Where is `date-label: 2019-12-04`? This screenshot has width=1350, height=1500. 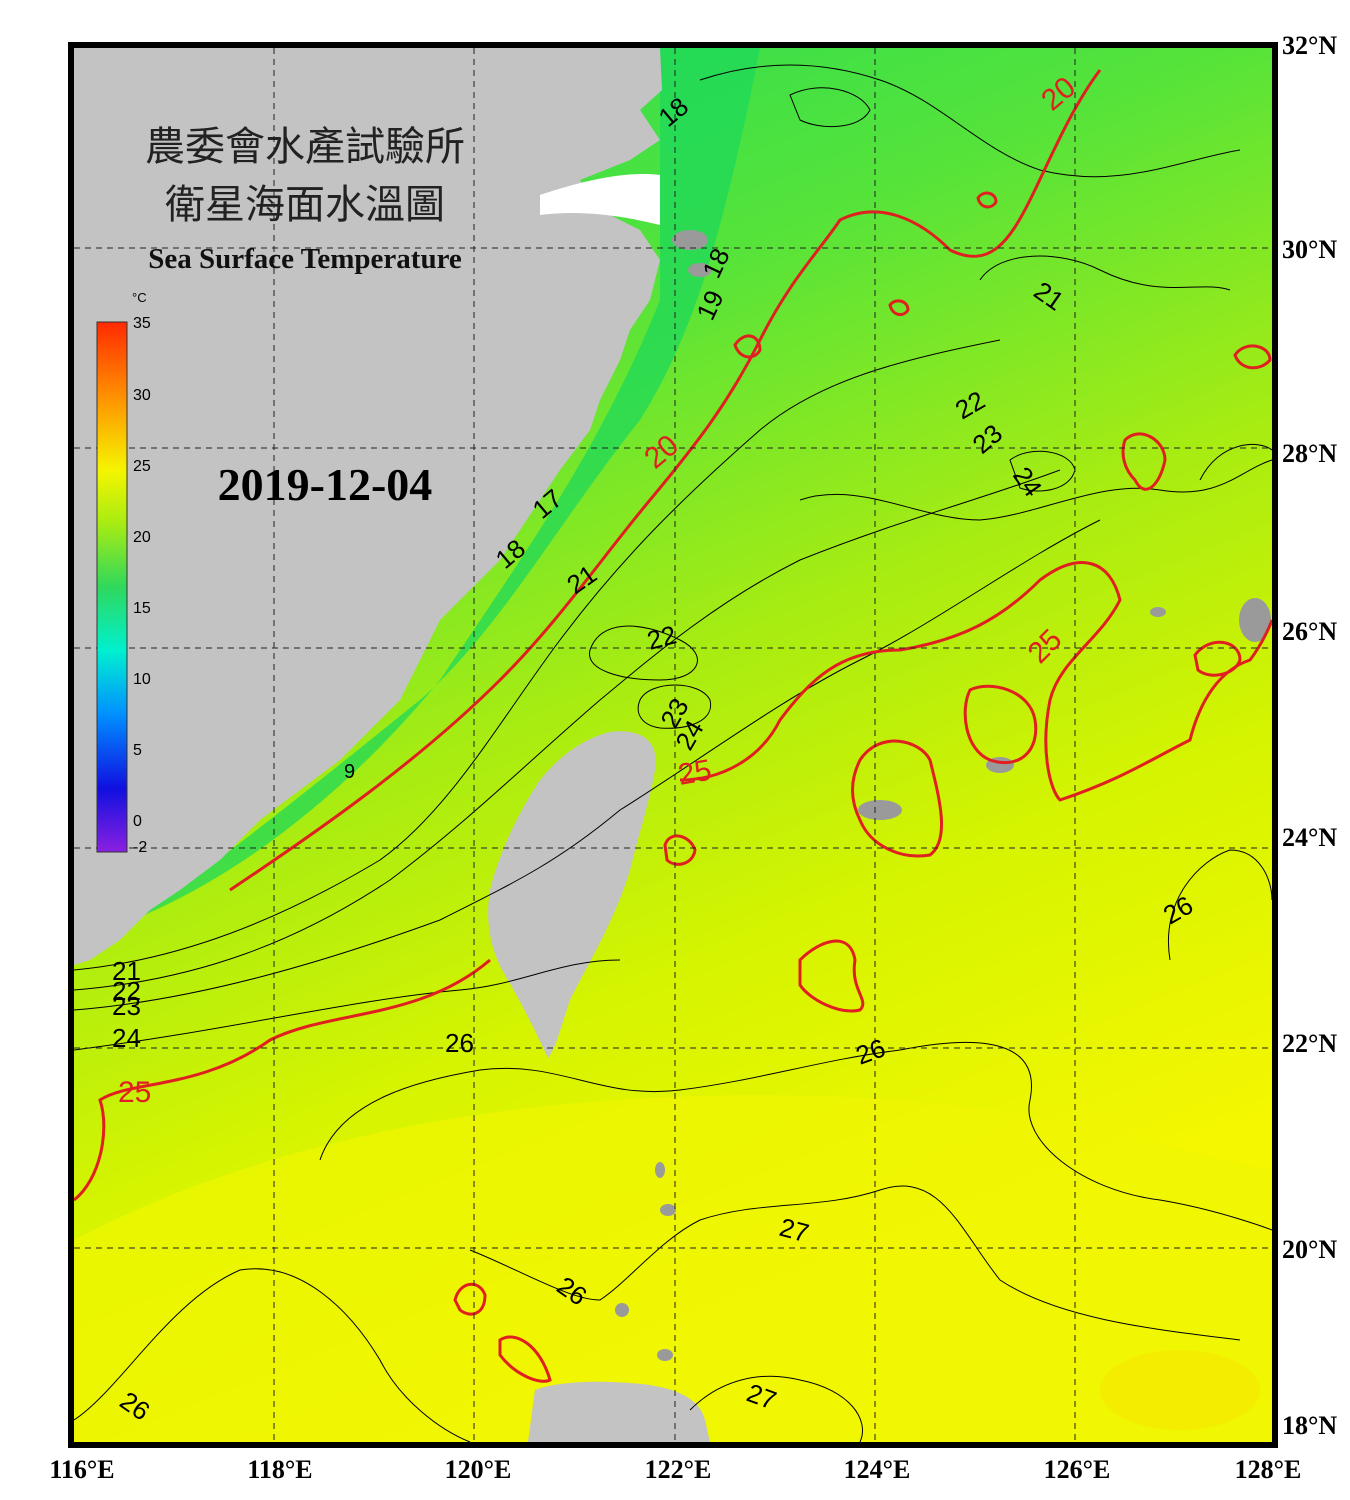 date-label: 2019-12-04 is located at coordinates (325, 484).